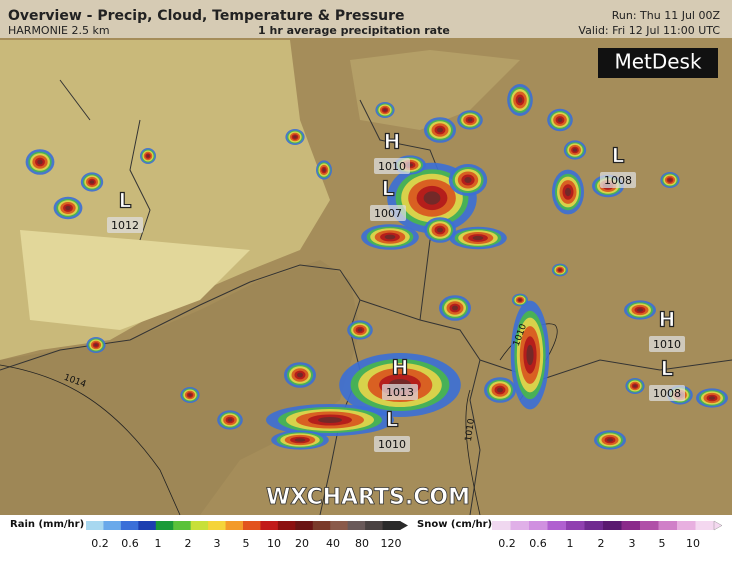 This screenshot has height=561, width=732. What do you see at coordinates (632, 543) in the screenshot?
I see `snow-tick-label: 3` at bounding box center [632, 543].